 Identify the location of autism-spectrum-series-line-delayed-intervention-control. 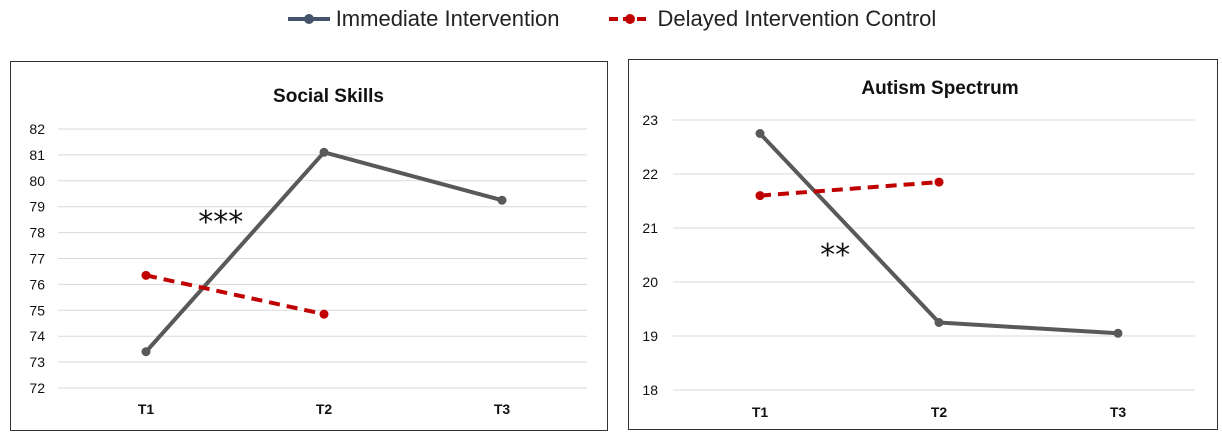
(849, 189).